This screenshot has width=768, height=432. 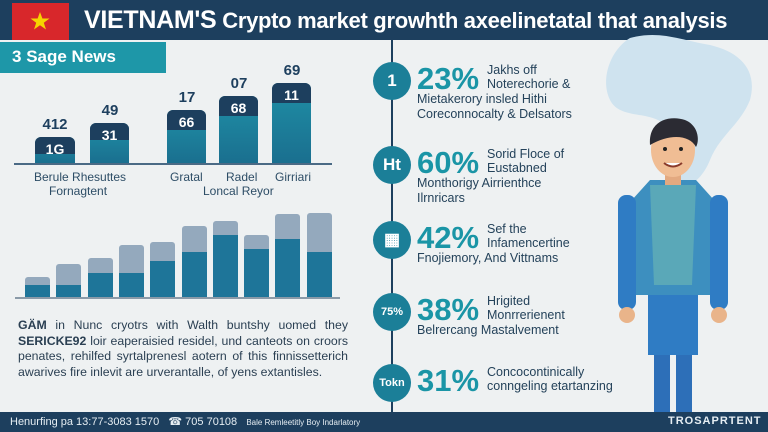 What do you see at coordinates (85, 422) in the screenshot?
I see `footer-contact: Henurfing pa 13:77-3083 1570` at bounding box center [85, 422].